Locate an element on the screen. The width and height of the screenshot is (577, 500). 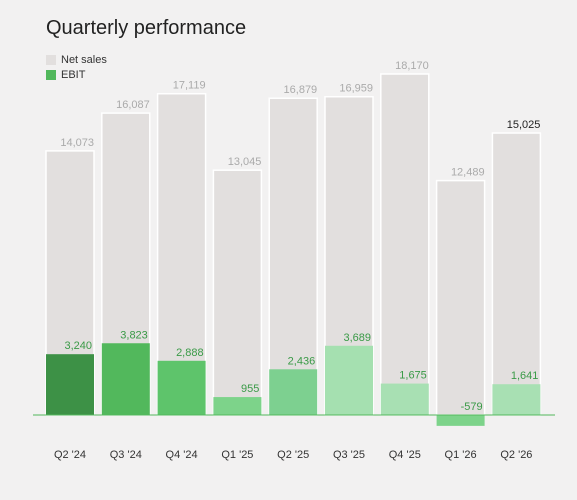
x-tick-label: Q3 '25 is located at coordinates (349, 455).